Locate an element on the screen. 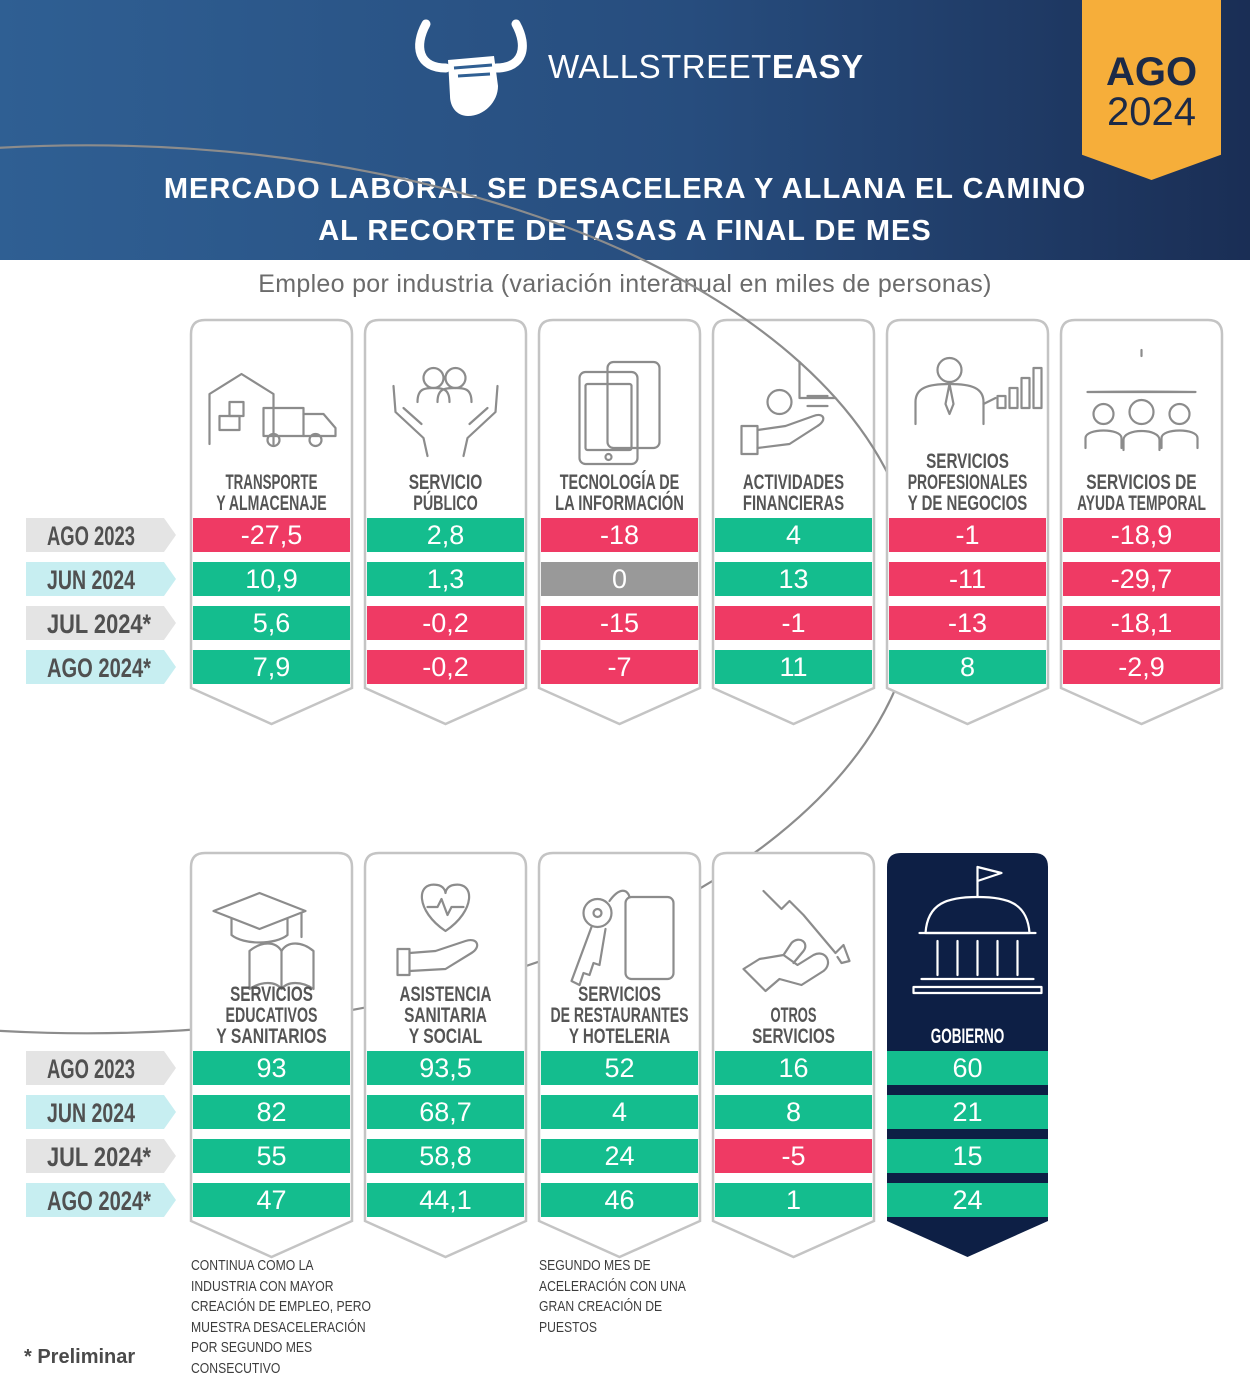 The width and height of the screenshot is (1250, 1393). industry-column: GOBIERNO 60 21 15 24 is located at coordinates (967, 1055).